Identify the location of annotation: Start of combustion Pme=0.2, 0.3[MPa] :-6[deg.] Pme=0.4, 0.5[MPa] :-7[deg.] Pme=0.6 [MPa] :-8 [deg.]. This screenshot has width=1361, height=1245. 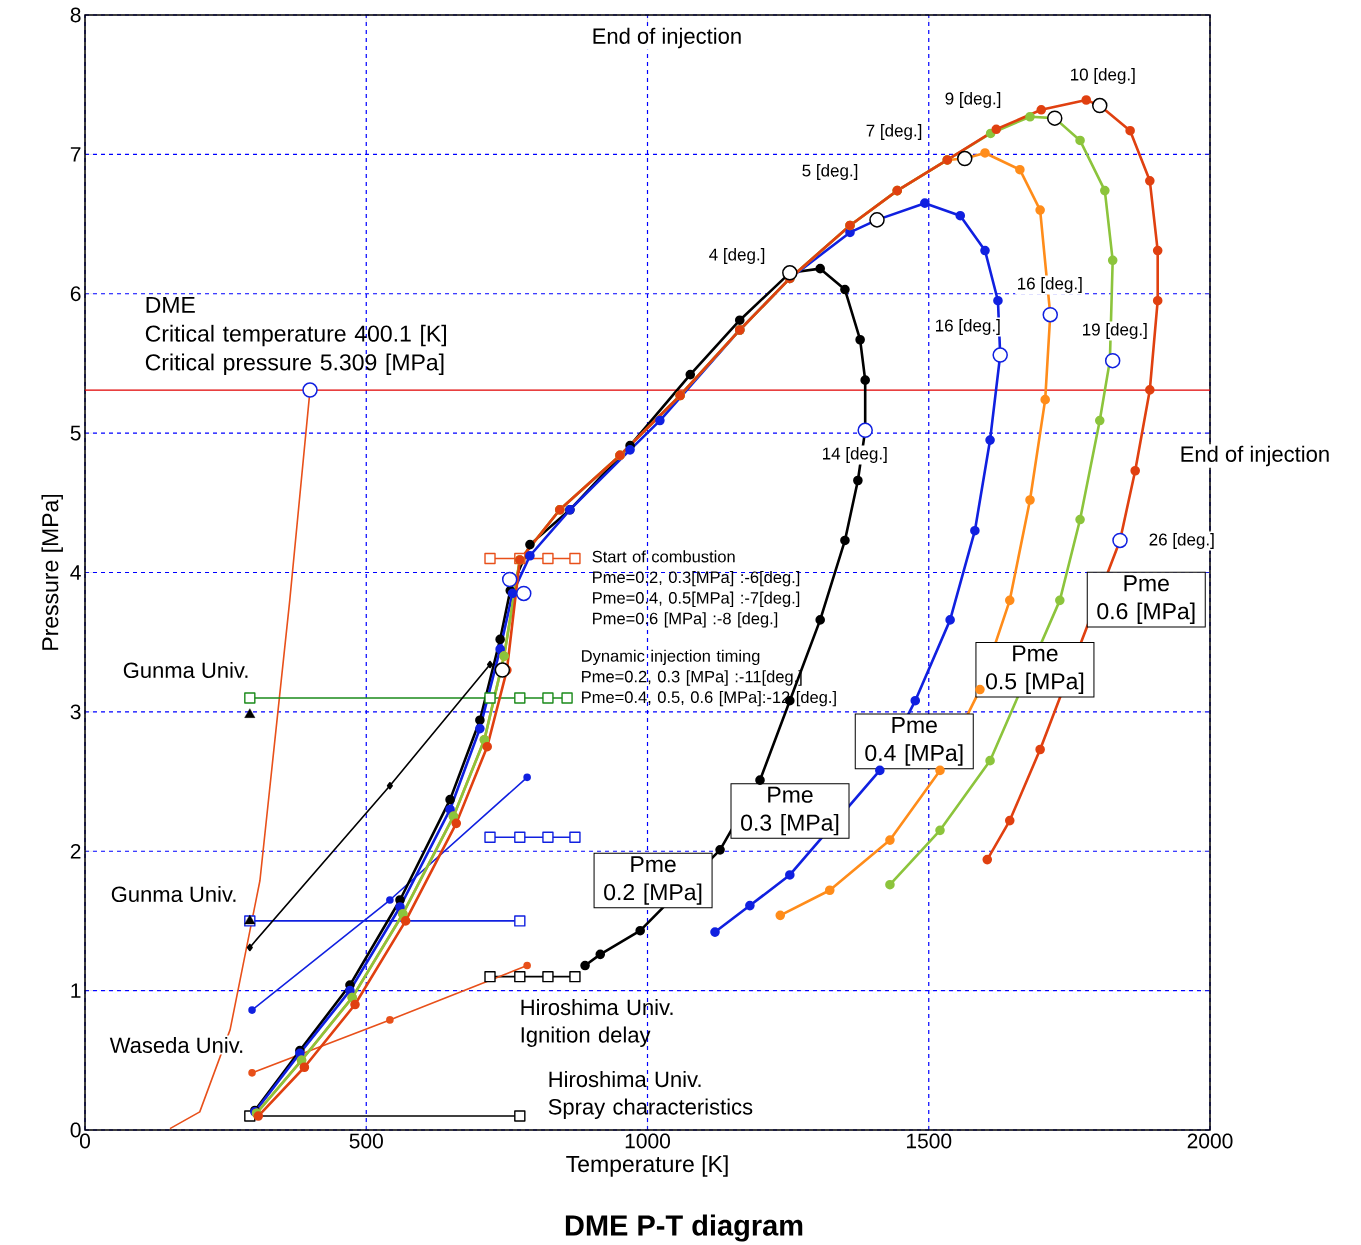
(696, 589).